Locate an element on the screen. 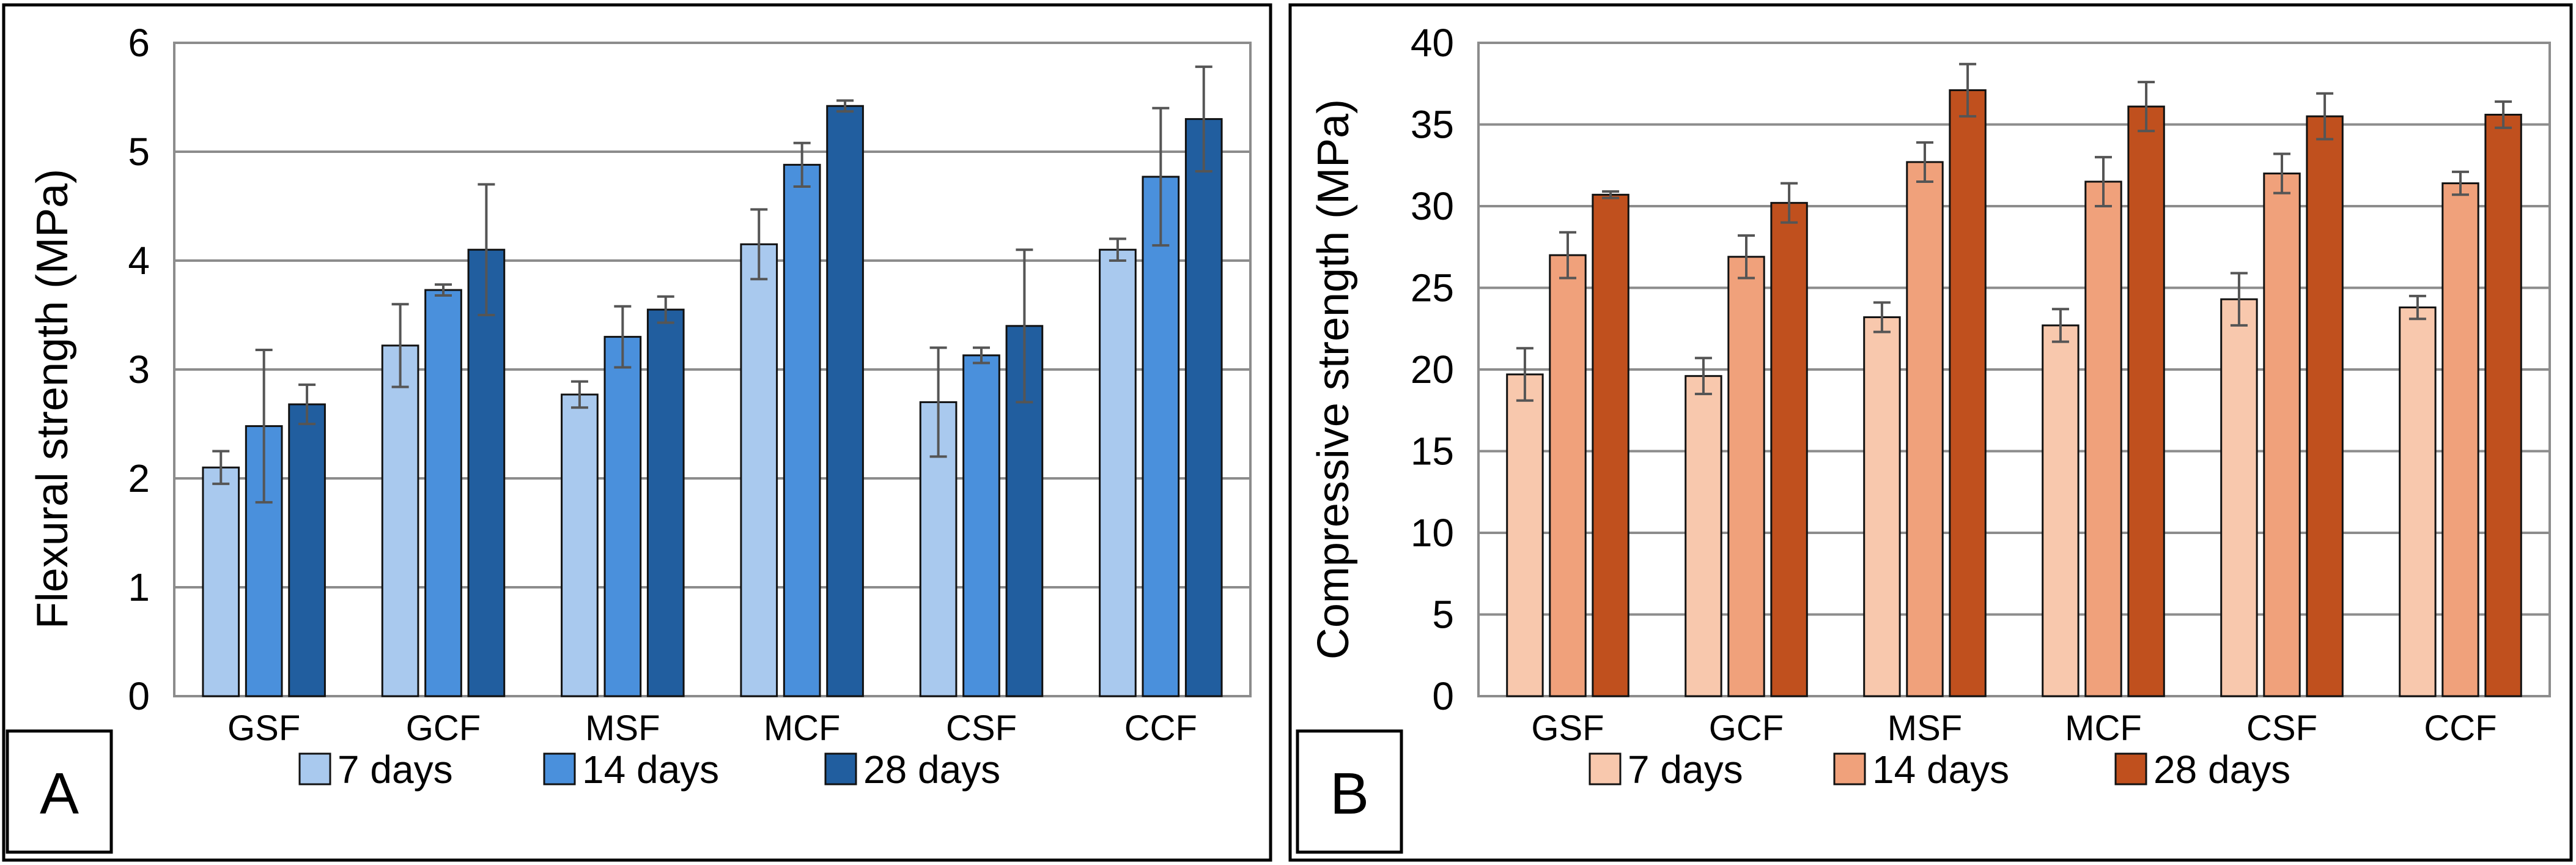  panel-b-legend-label: 28 days is located at coordinates (2221, 770).